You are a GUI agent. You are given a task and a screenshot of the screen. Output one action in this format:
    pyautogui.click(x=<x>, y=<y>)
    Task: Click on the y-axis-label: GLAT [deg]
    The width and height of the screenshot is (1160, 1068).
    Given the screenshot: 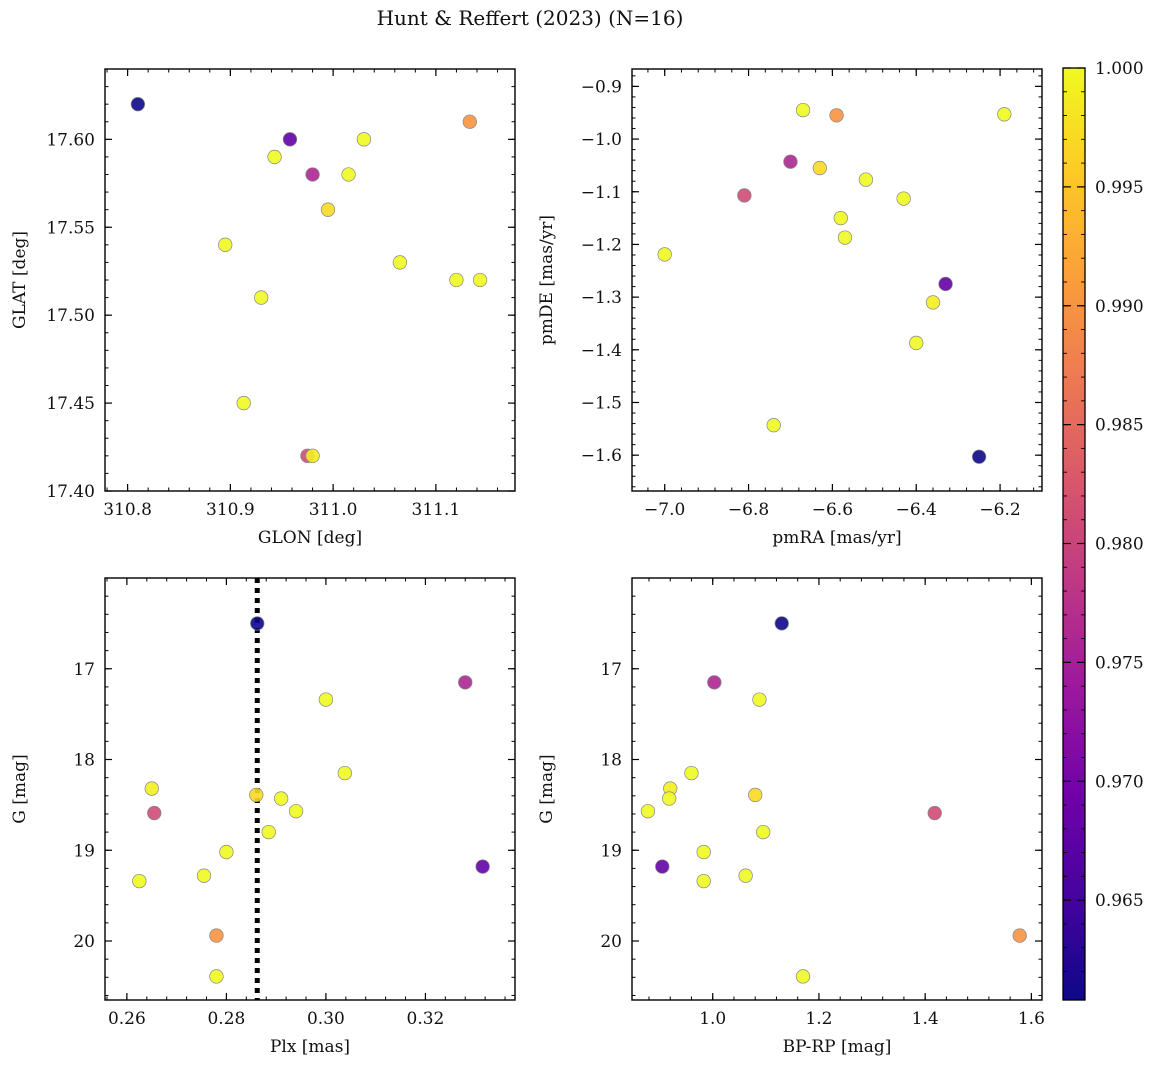 What is the action you would take?
    pyautogui.click(x=20, y=280)
    